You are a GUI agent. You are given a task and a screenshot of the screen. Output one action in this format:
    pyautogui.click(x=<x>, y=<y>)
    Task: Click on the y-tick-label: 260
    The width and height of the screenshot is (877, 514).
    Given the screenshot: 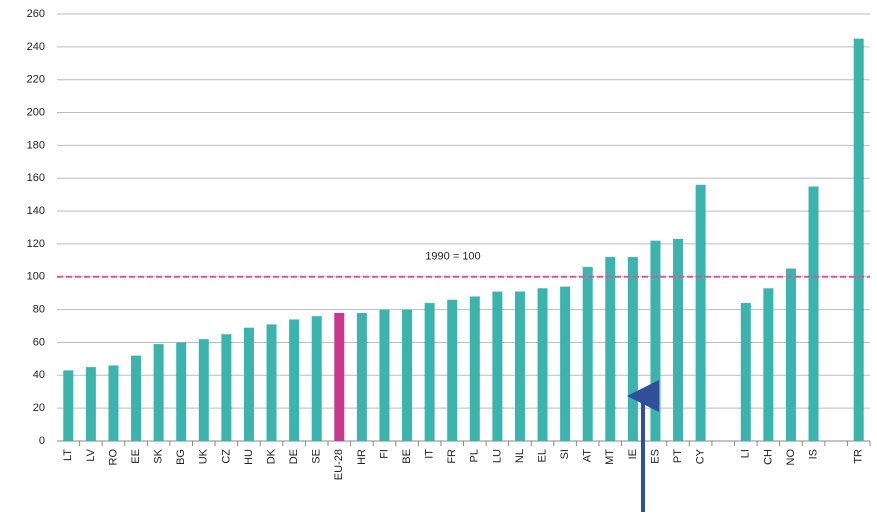 What is the action you would take?
    pyautogui.click(x=36, y=14)
    